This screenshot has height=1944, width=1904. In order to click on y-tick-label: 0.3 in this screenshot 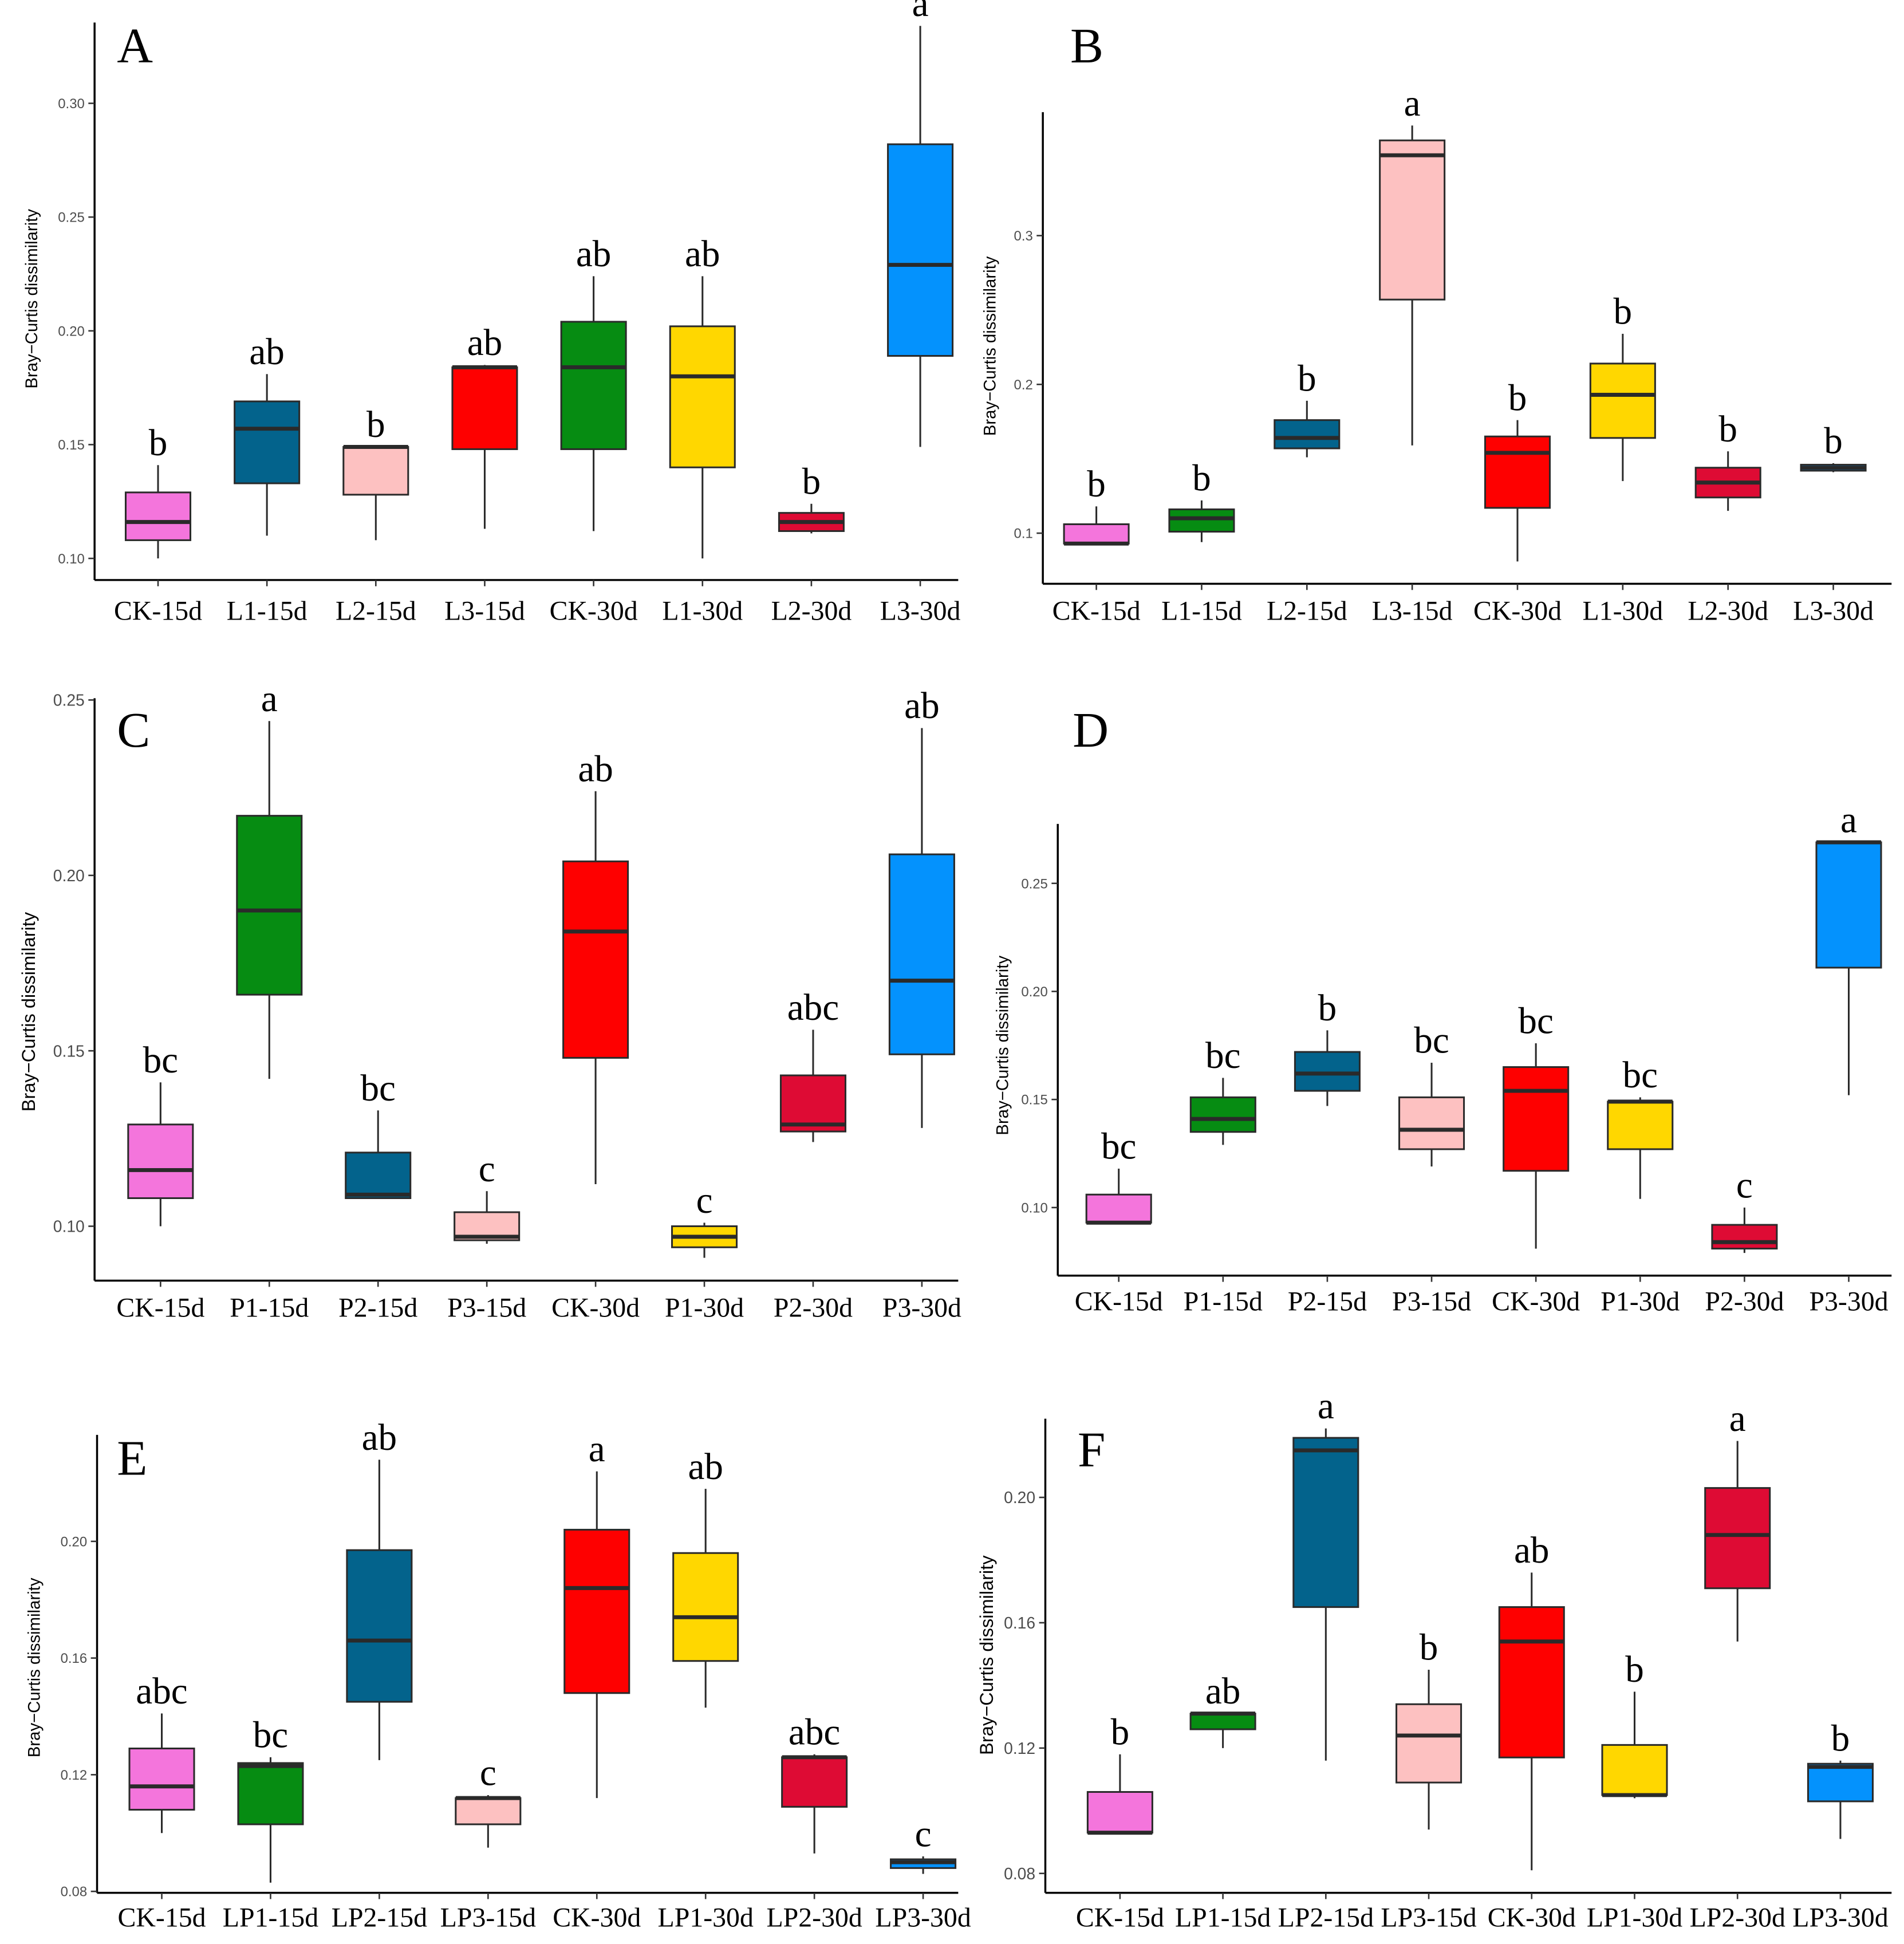, I will do `click(1023, 236)`.